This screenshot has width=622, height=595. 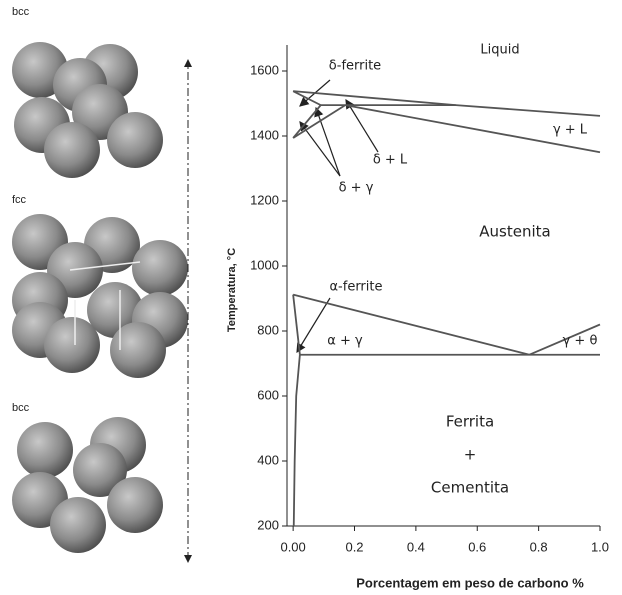 What do you see at coordinates (356, 188) in the screenshot?
I see `annotation: δ + γ` at bounding box center [356, 188].